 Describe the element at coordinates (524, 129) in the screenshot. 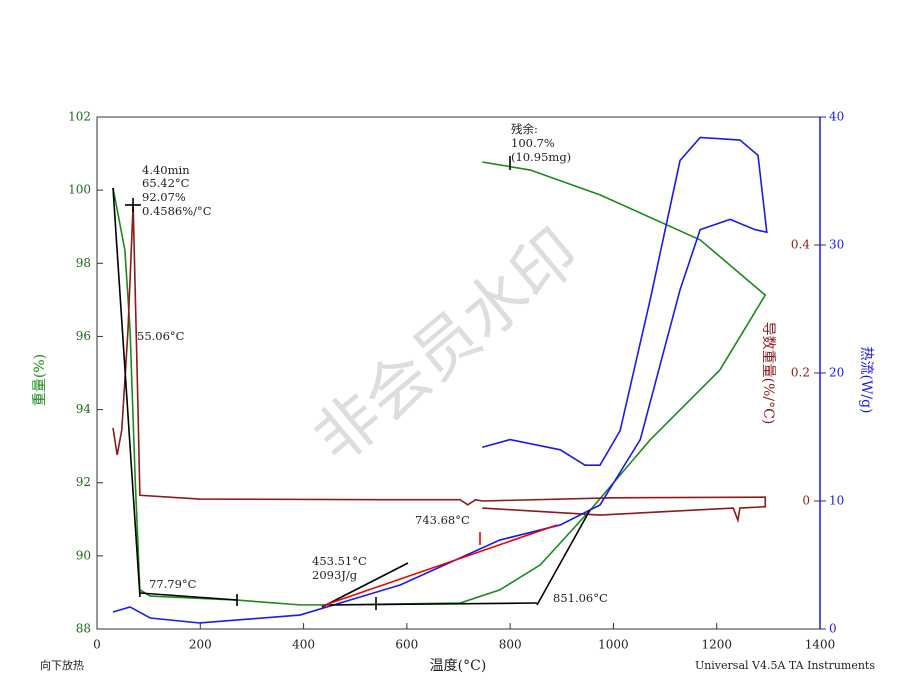

I see `annotation: 残余:` at that location.